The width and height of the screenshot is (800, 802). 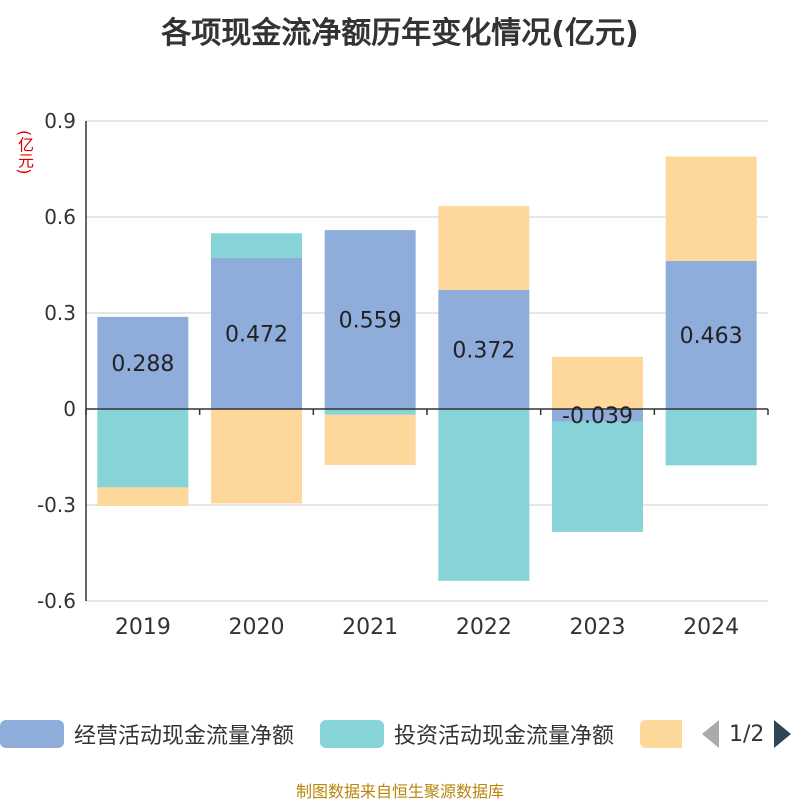 What do you see at coordinates (710, 734) in the screenshot?
I see `previous-page-icon` at bounding box center [710, 734].